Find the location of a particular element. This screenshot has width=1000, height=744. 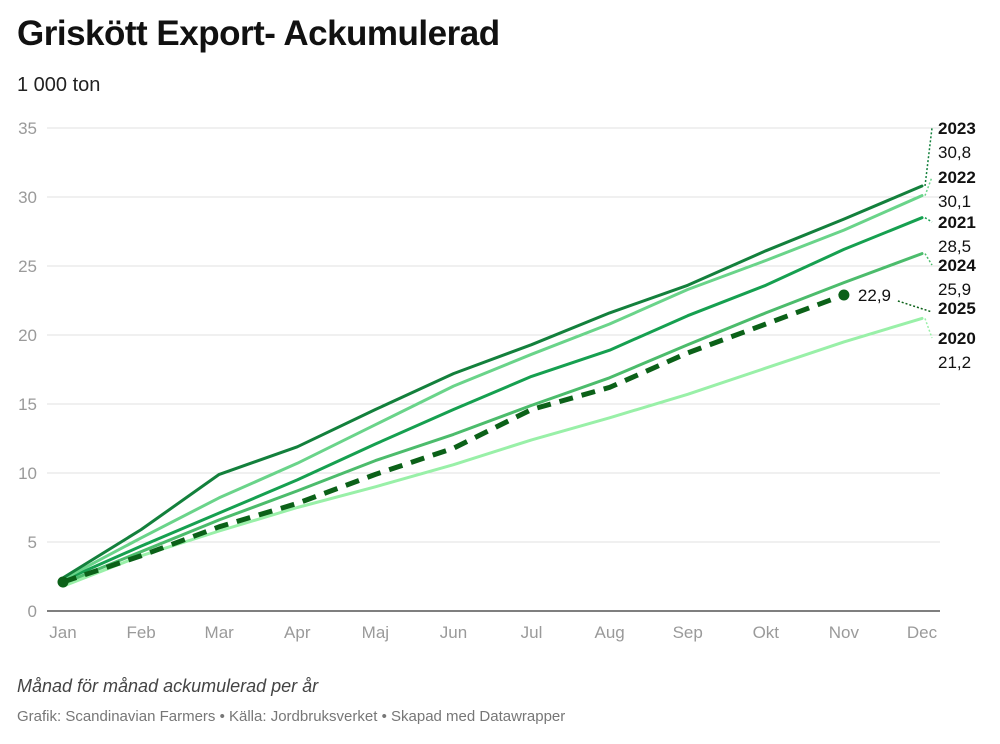

series-label-connector-2025 is located at coordinates (915, 306).